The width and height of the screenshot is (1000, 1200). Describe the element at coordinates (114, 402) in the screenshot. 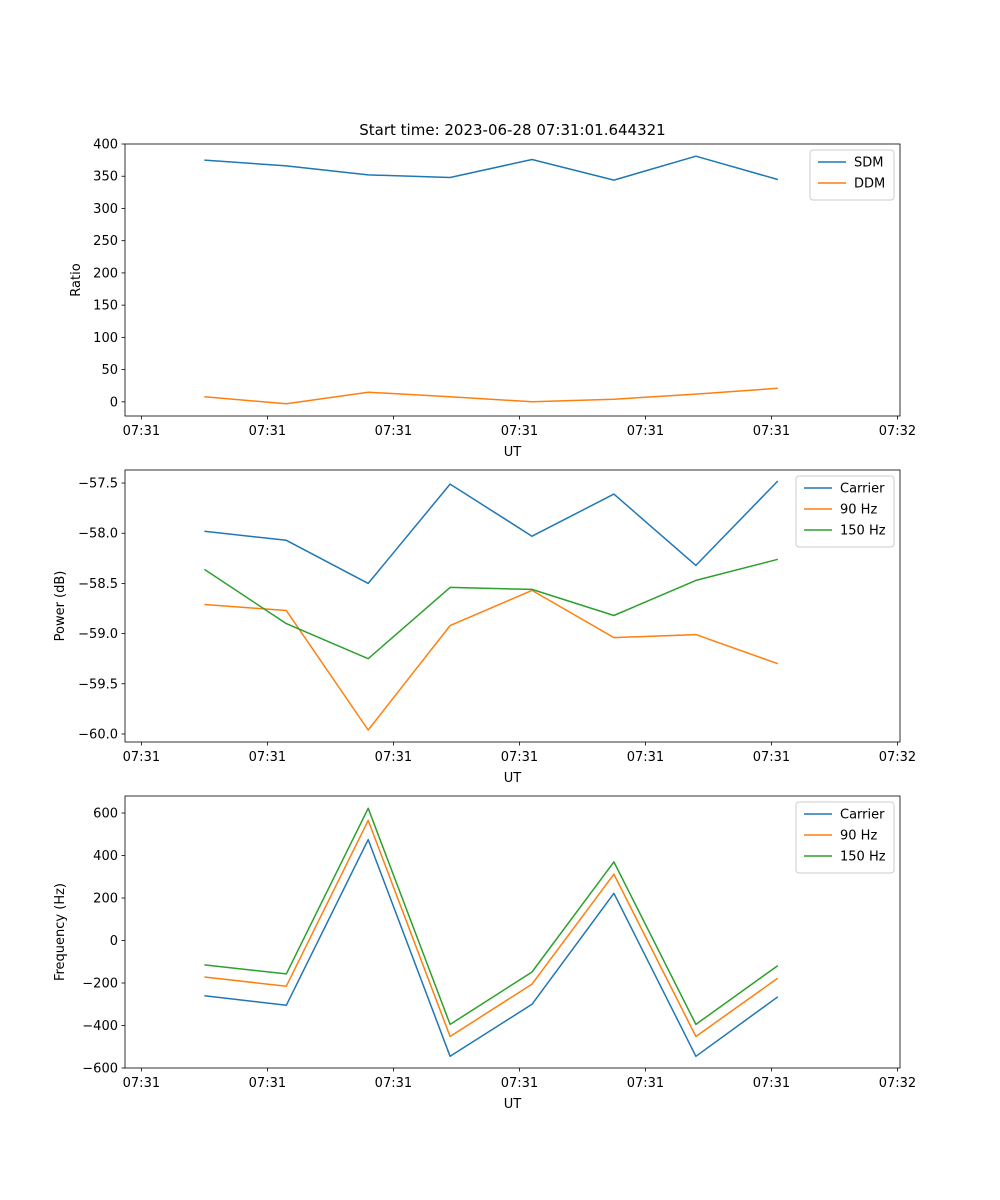

I see `ratio-y-tick-label: 0` at that location.